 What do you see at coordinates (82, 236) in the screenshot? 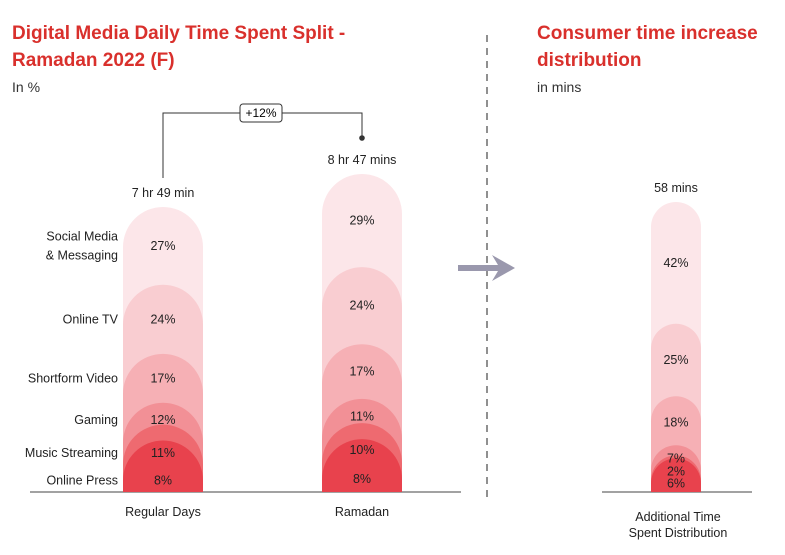
I see `category-label-social-media-messaging: Social Media` at bounding box center [82, 236].